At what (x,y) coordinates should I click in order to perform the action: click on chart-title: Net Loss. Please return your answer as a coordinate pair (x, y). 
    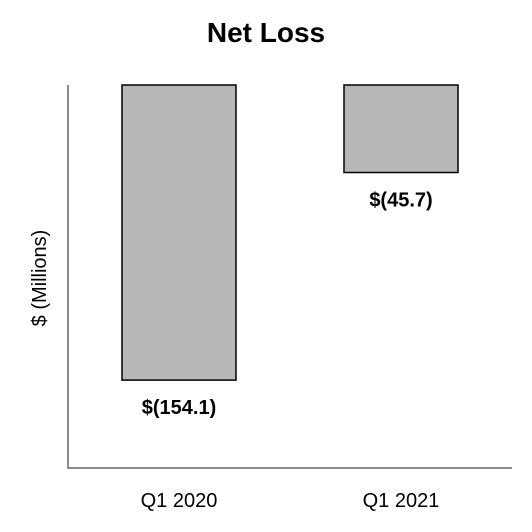
    Looking at the image, I should click on (266, 32).